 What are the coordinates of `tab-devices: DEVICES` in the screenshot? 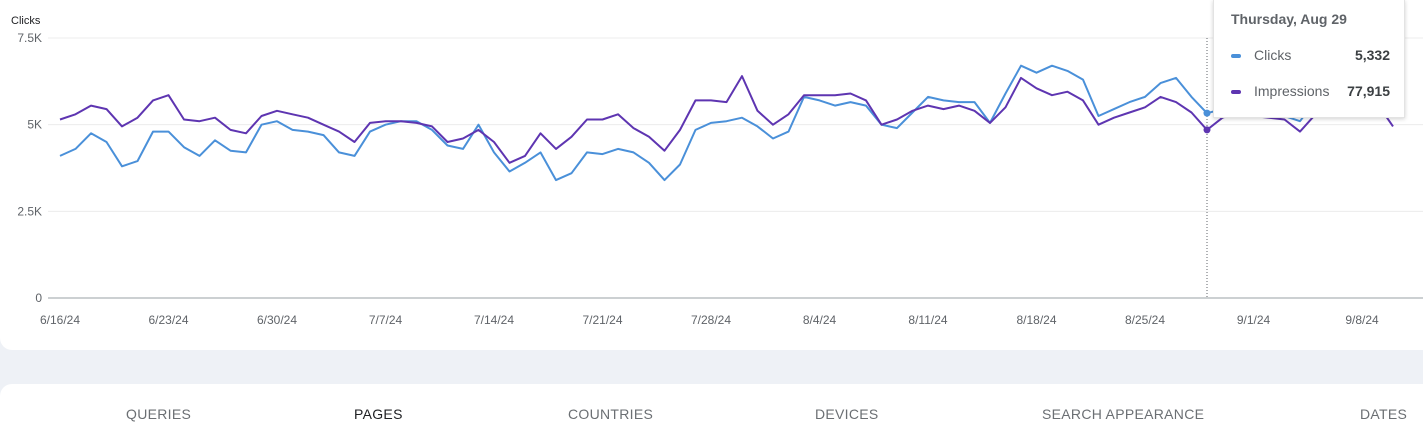 It's located at (847, 414).